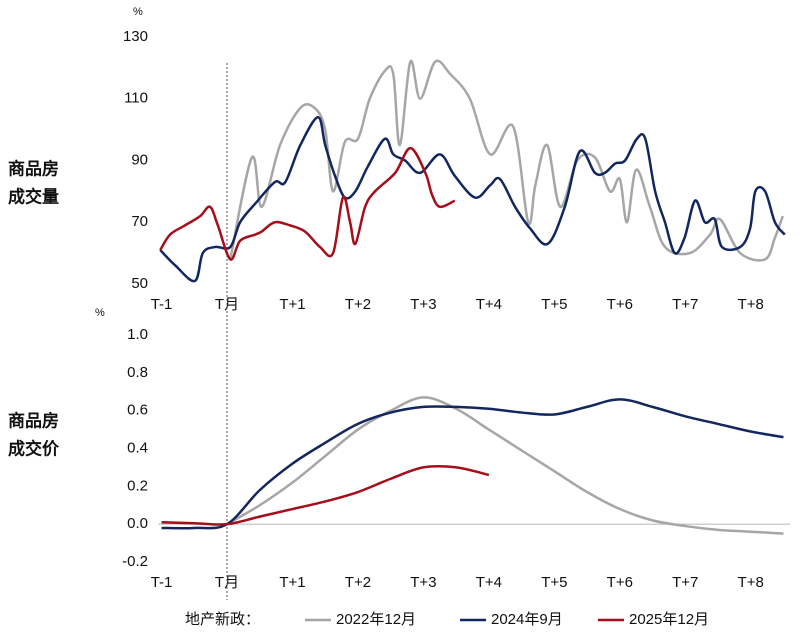 This screenshot has height=638, width=800. Describe the element at coordinates (34, 448) in the screenshot. I see `side-title: 成交价` at that location.